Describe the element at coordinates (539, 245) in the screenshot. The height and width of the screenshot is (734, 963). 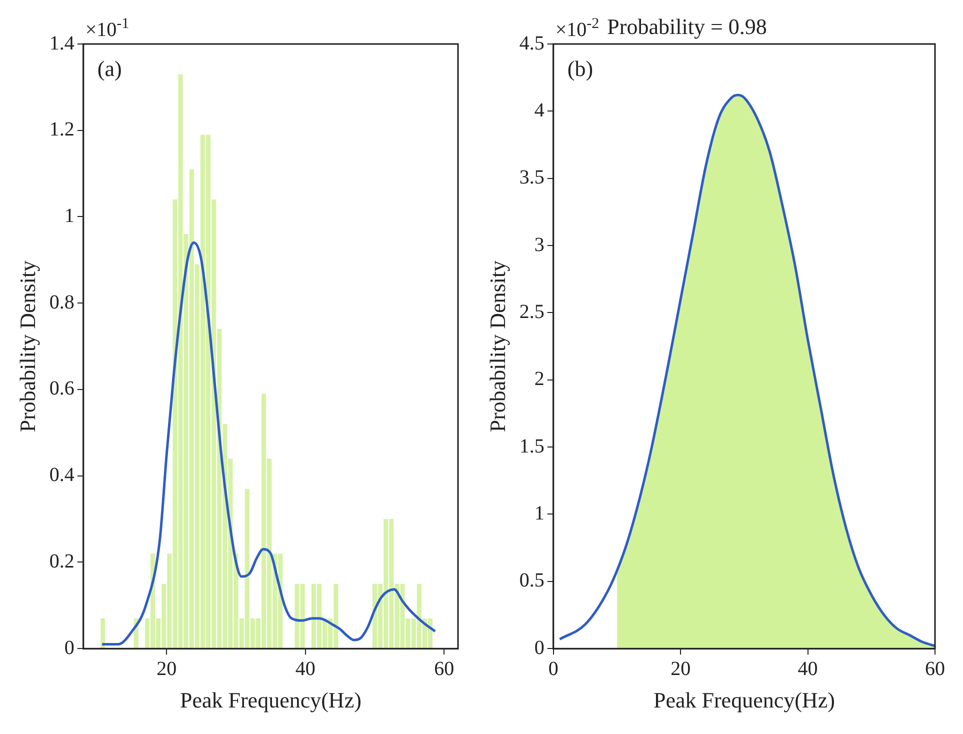
I see `y-tick-label: 3` at that location.